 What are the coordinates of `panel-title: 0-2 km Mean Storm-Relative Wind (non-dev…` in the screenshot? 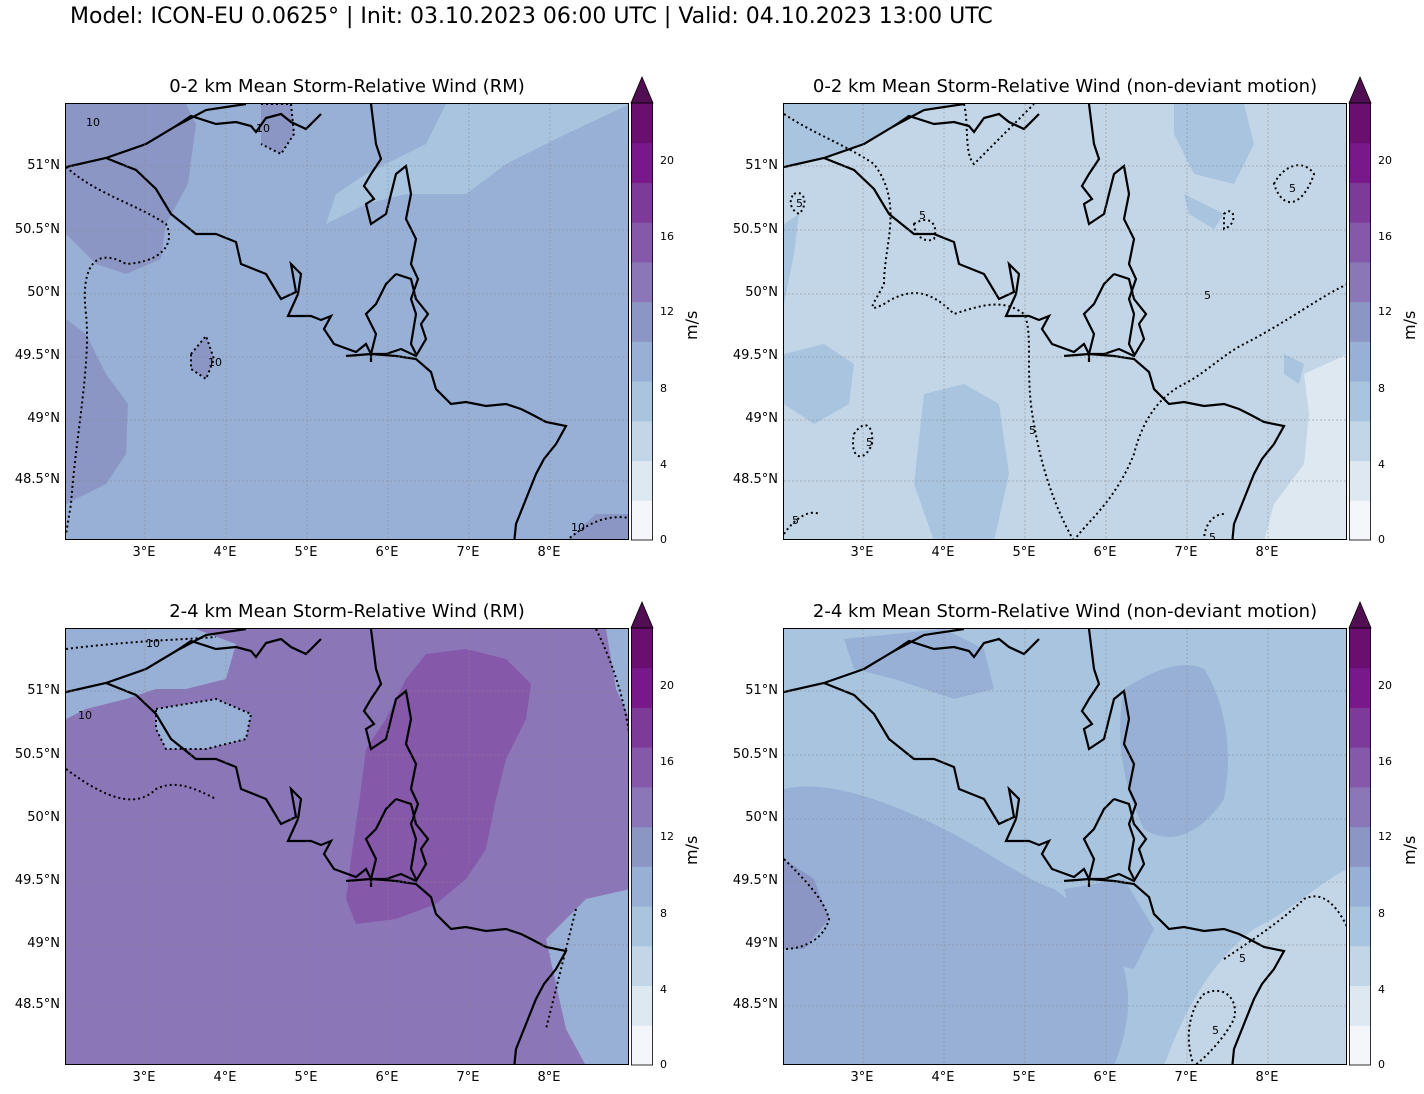 It's located at (1065, 86).